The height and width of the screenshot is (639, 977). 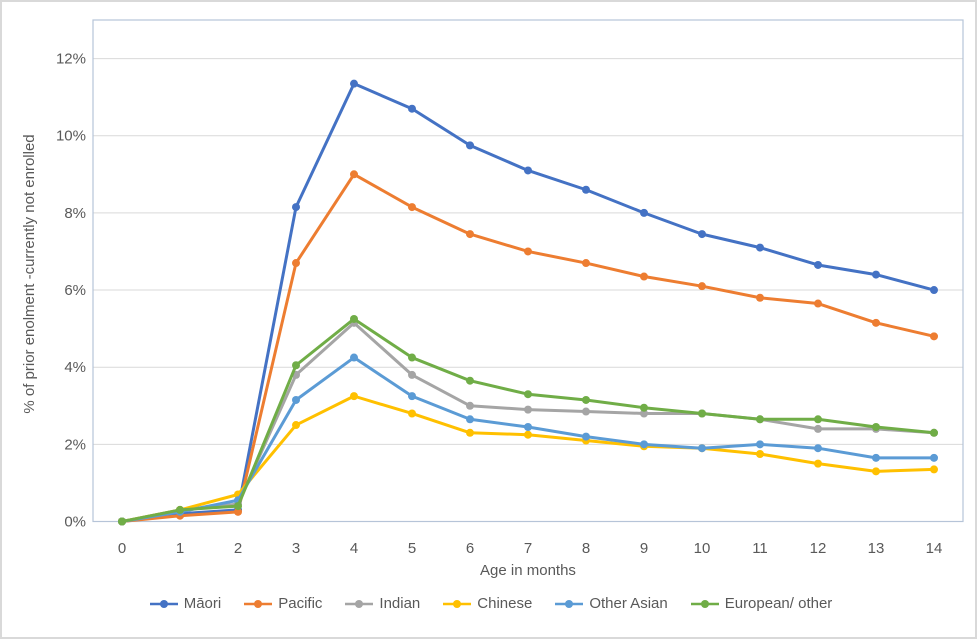 What do you see at coordinates (876, 548) in the screenshot?
I see `x-tick-label: 13` at bounding box center [876, 548].